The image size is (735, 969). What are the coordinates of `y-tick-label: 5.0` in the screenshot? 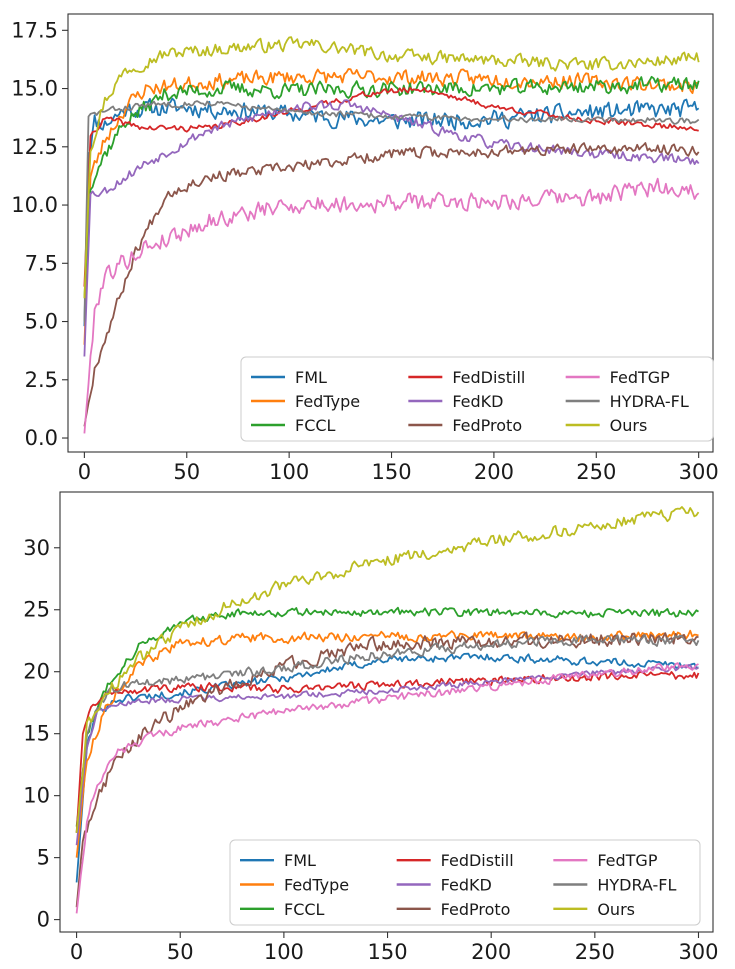 It's located at (41, 322).